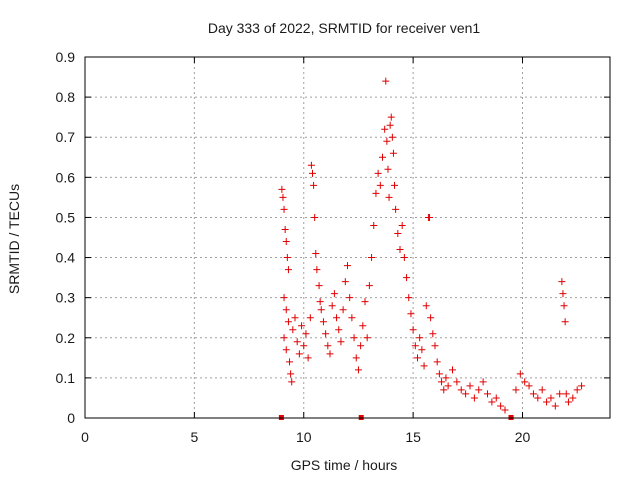 Image resolution: width=640 pixels, height=480 pixels. Describe the element at coordinates (66, 97) in the screenshot. I see `y-tick-label: 0.8` at that location.